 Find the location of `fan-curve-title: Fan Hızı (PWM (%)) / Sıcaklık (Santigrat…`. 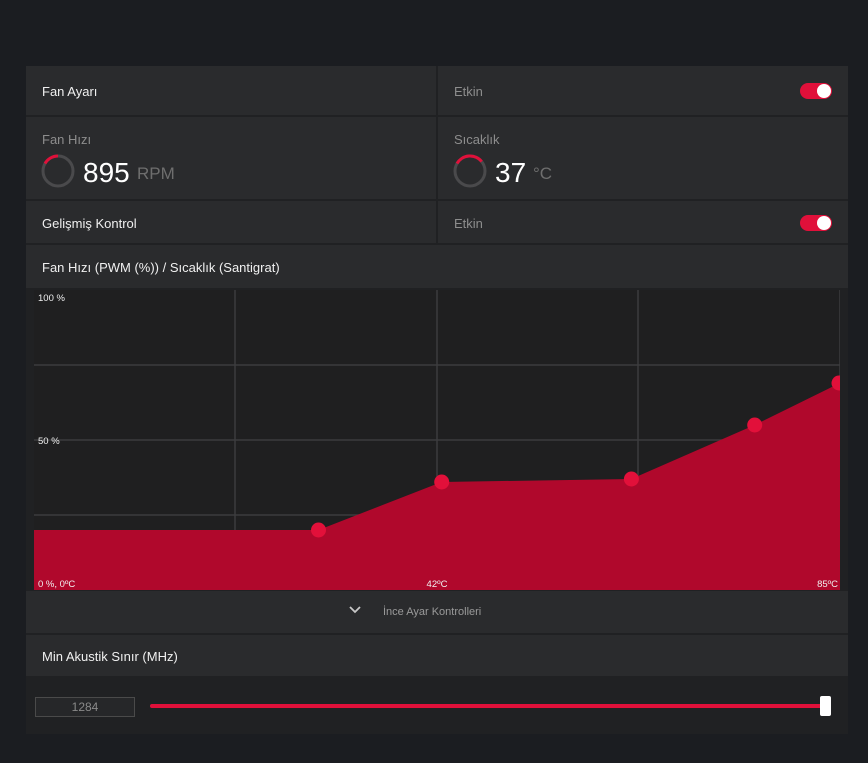

fan-curve-title: Fan Hızı (PWM (%)) / Sıcaklık (Santigrat… is located at coordinates (161, 267).